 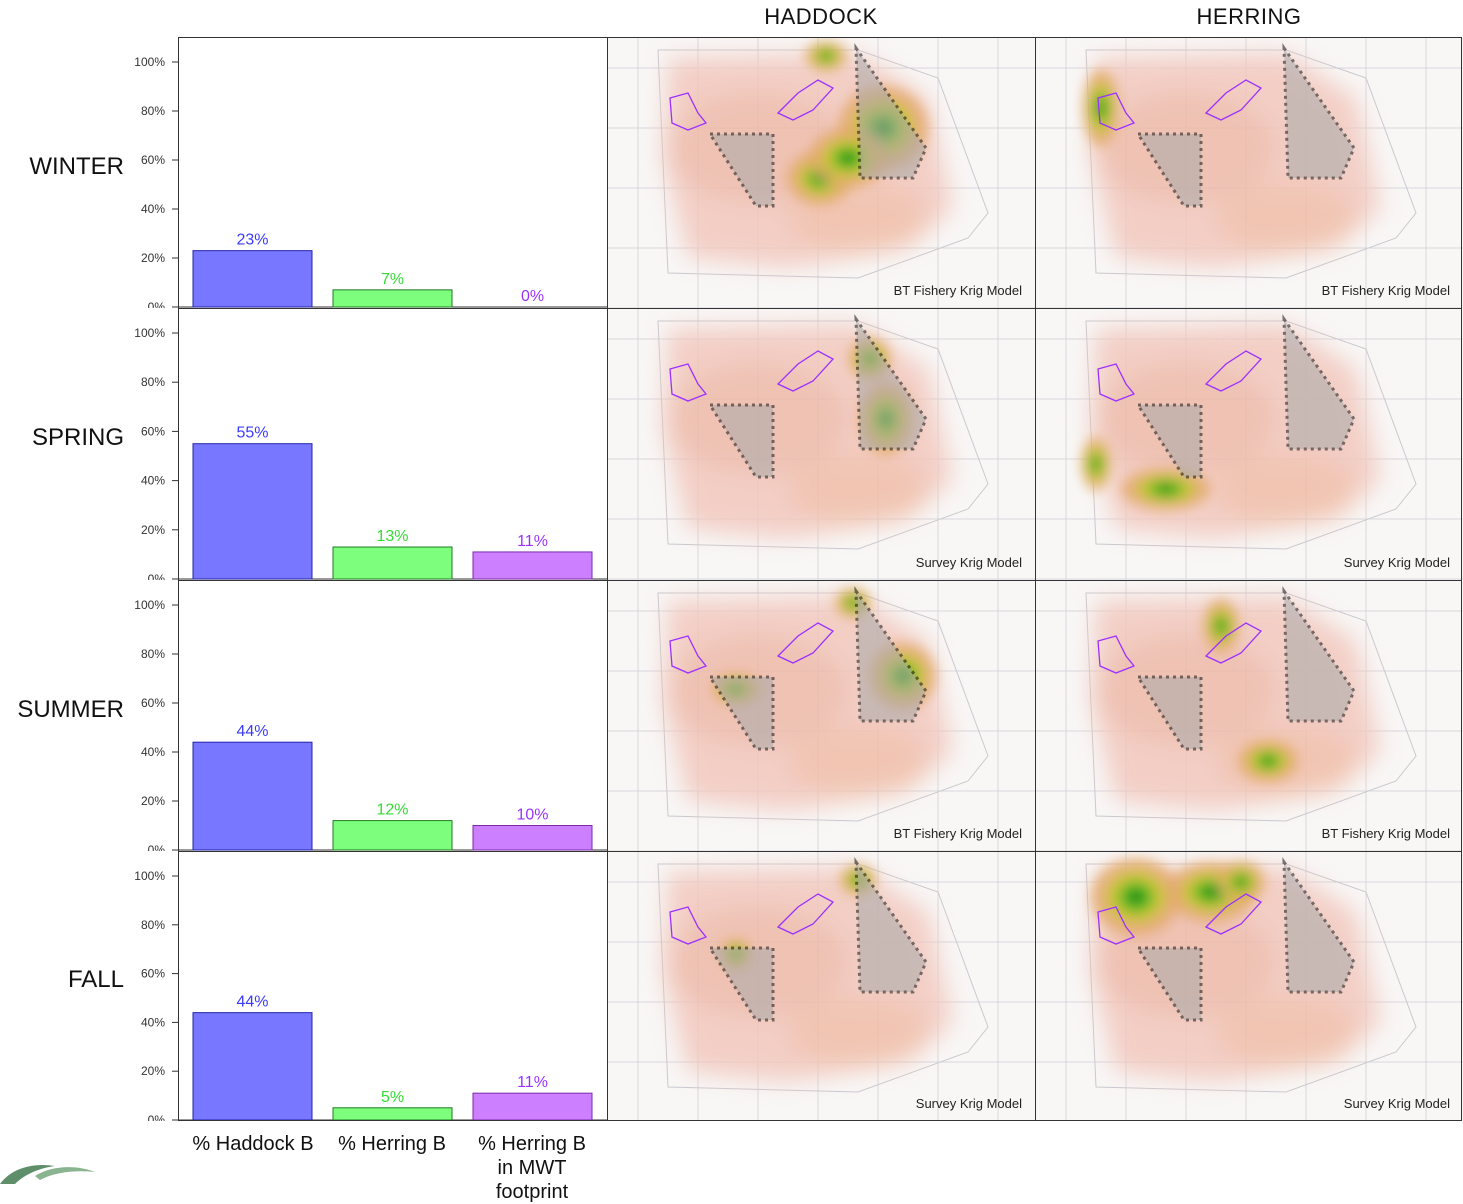 I want to click on season-label-winter: WINTER, so click(x=76, y=166).